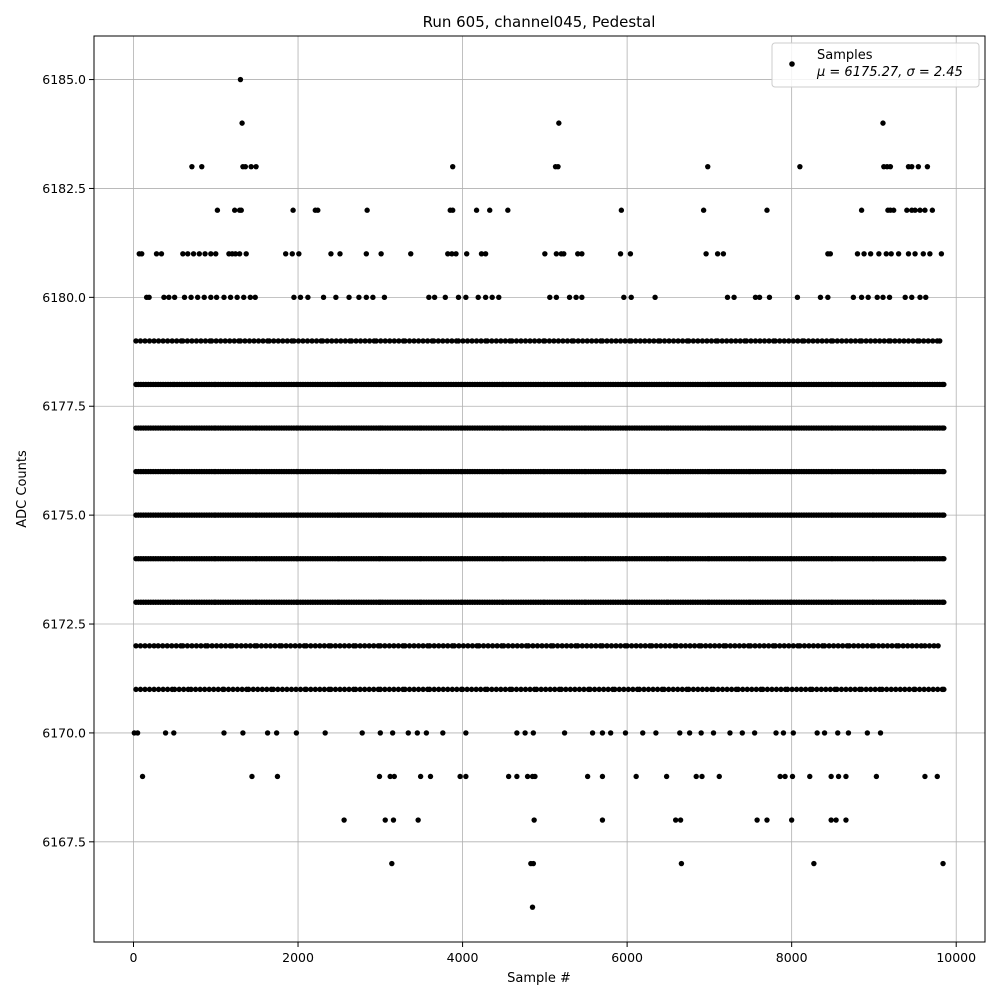 This screenshot has width=1000, height=1000. I want to click on y-tick-label: 6175.0, so click(64, 515).